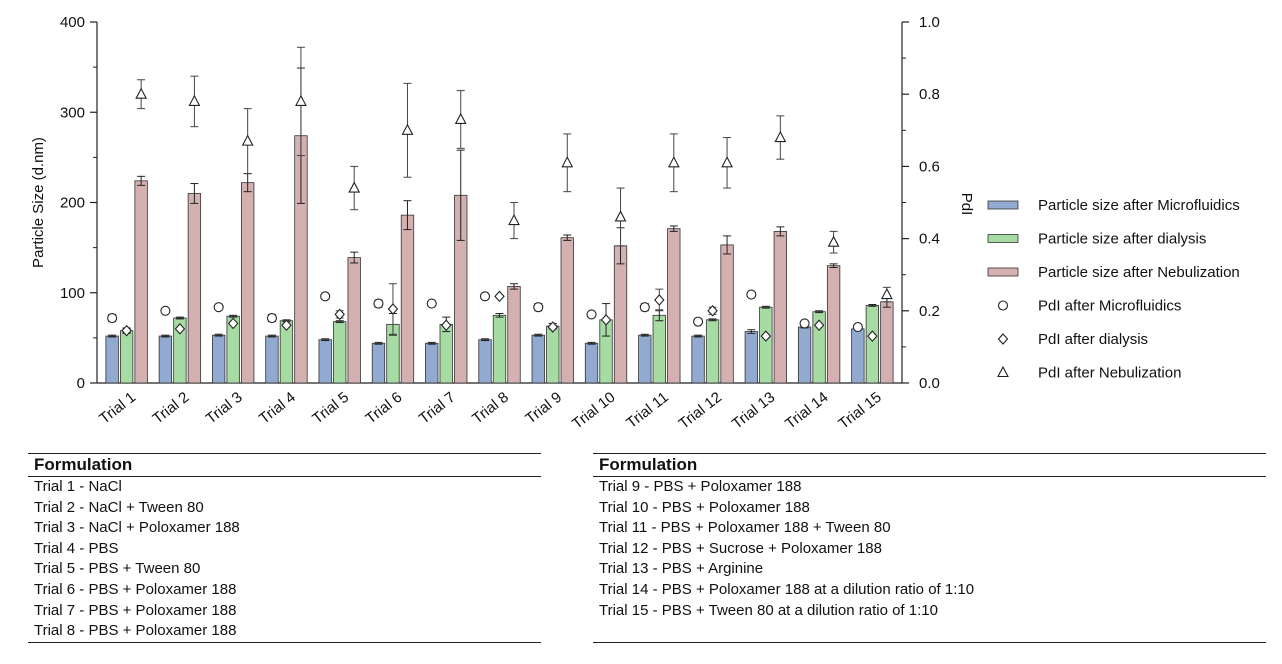 The width and height of the screenshot is (1282, 664). Describe the element at coordinates (929, 239) in the screenshot. I see `y-tick-label-right: 0.4` at that location.